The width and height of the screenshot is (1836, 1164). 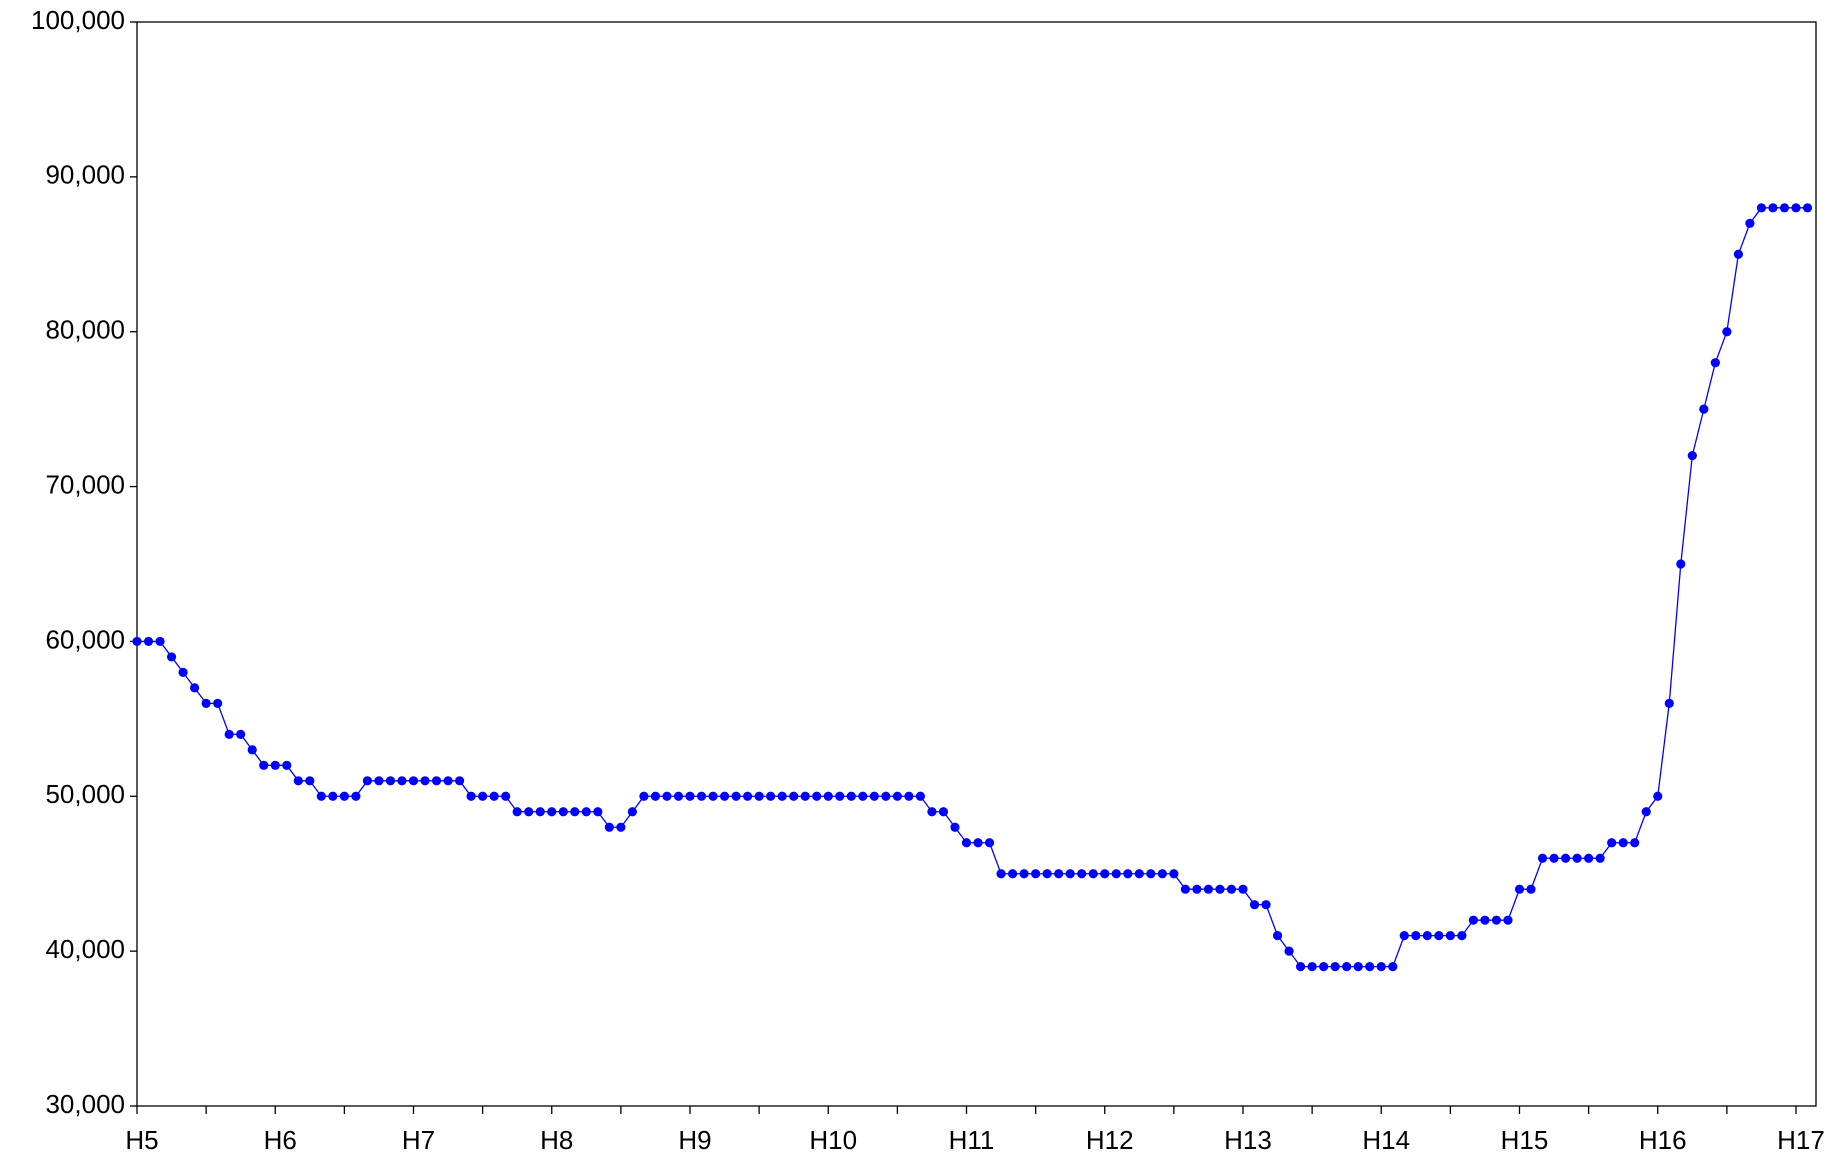 What do you see at coordinates (1801, 1140) in the screenshot?
I see `x-tick-label: H17` at bounding box center [1801, 1140].